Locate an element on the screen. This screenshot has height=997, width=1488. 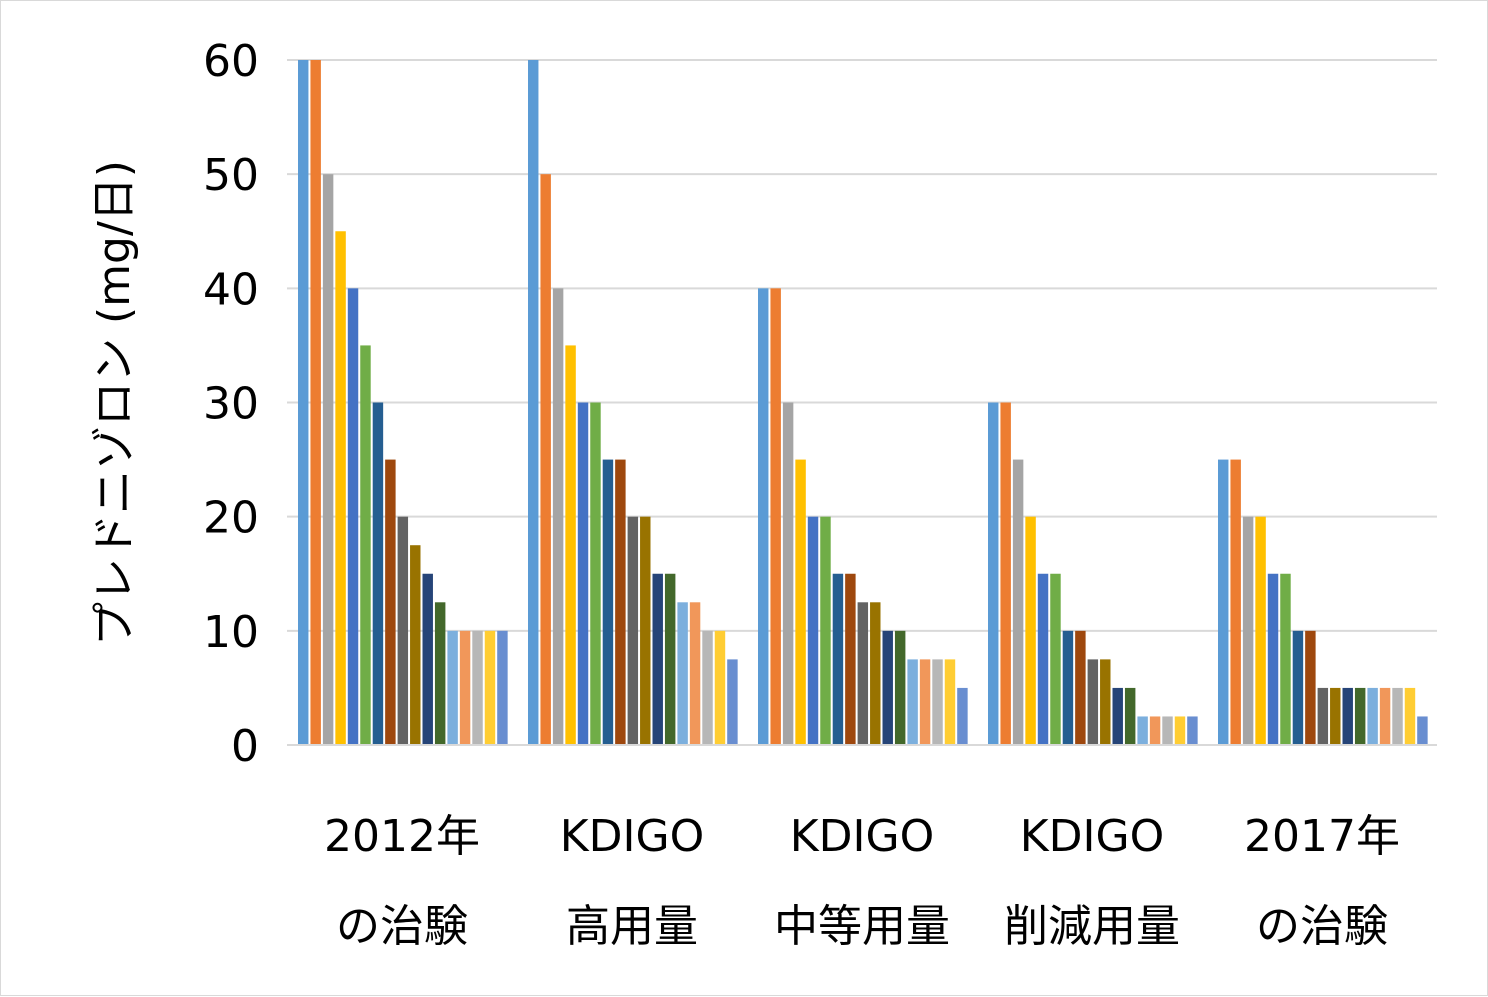
y-tick-labels: 0 10 20 30 40 50 60 is located at coordinates (231, 404).